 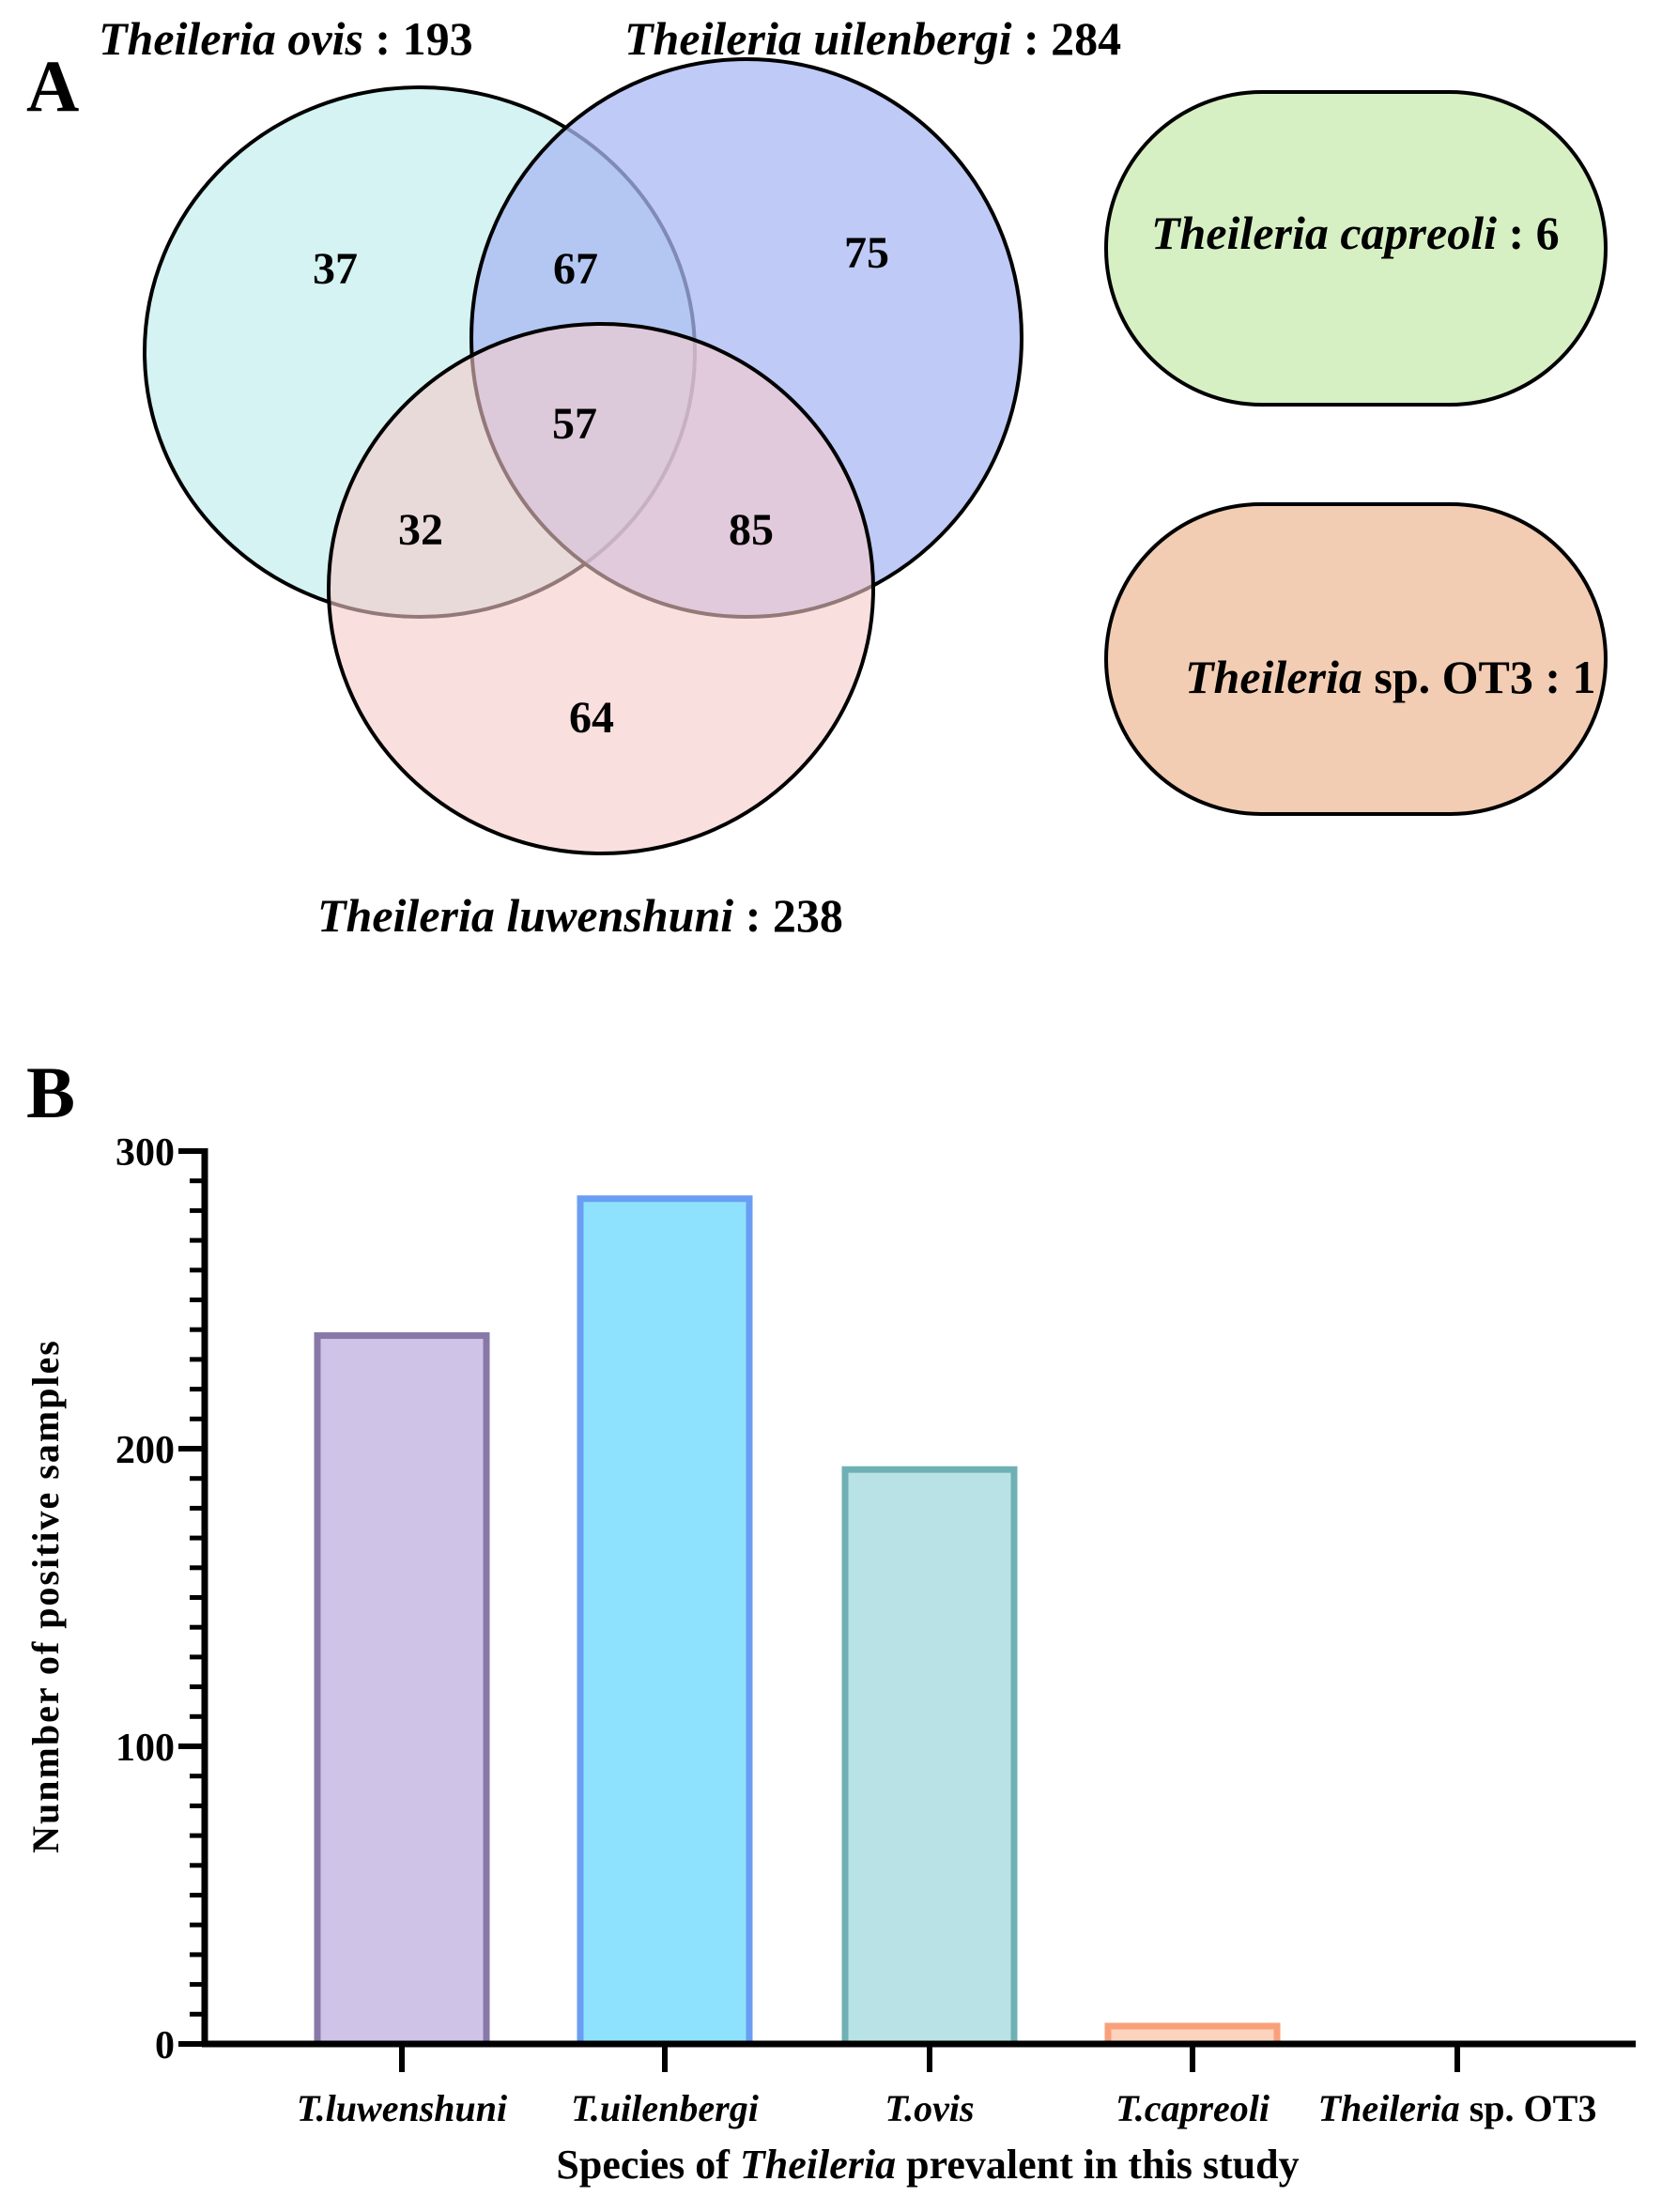 I want to click on capreoli-label: Theileria capreoli : 6, so click(x=1355, y=233).